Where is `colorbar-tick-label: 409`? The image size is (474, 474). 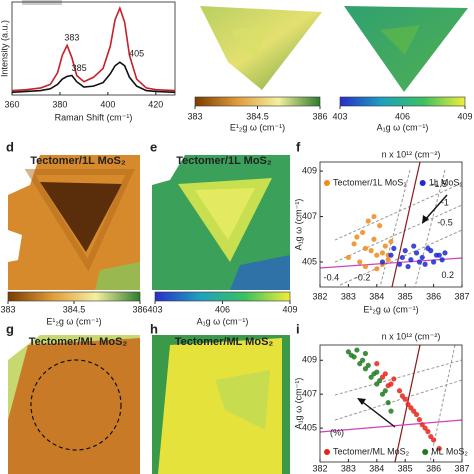
colorbar-tick-label: 409 is located at coordinates (289, 309).